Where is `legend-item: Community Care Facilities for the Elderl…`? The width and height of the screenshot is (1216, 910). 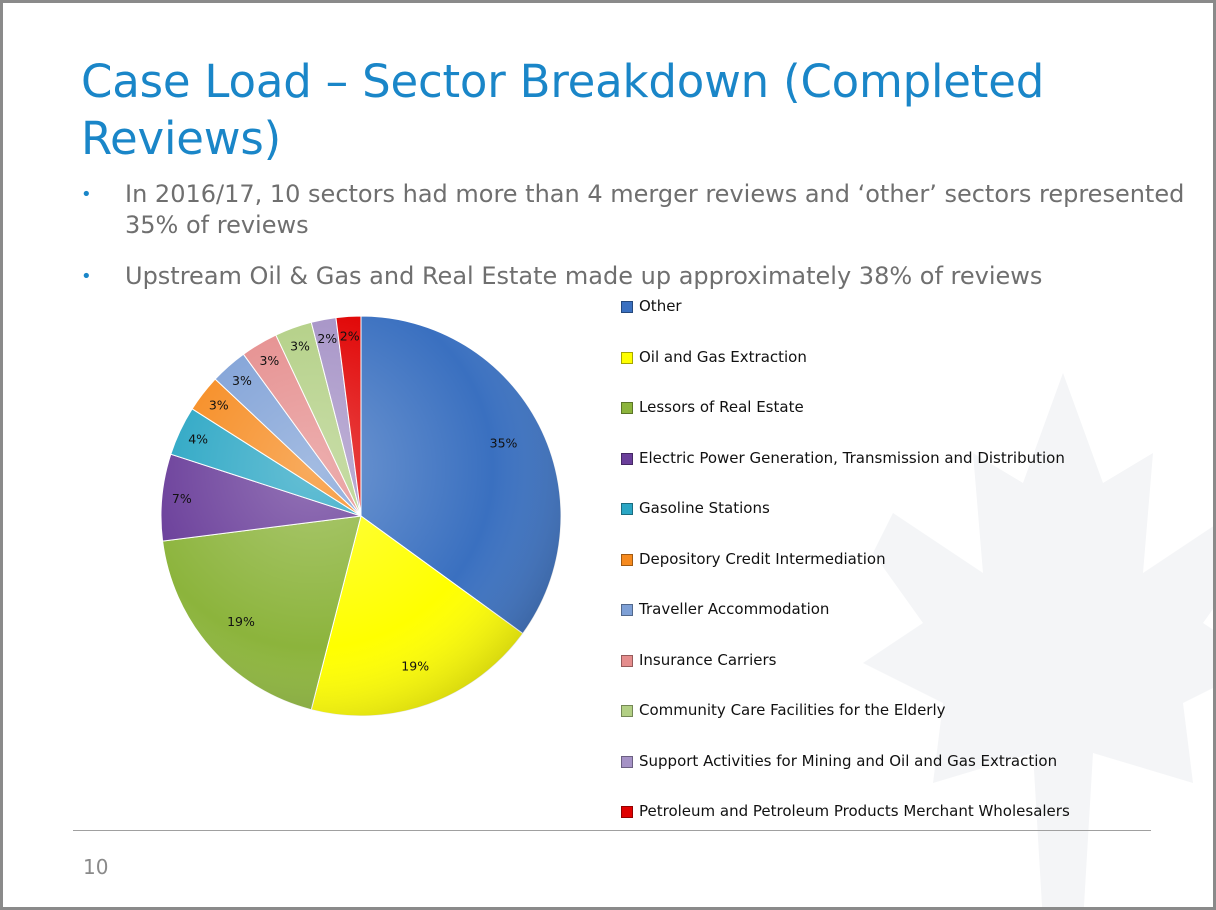 legend-item: Community Care Facilities for the Elderl… is located at coordinates (901, 725).